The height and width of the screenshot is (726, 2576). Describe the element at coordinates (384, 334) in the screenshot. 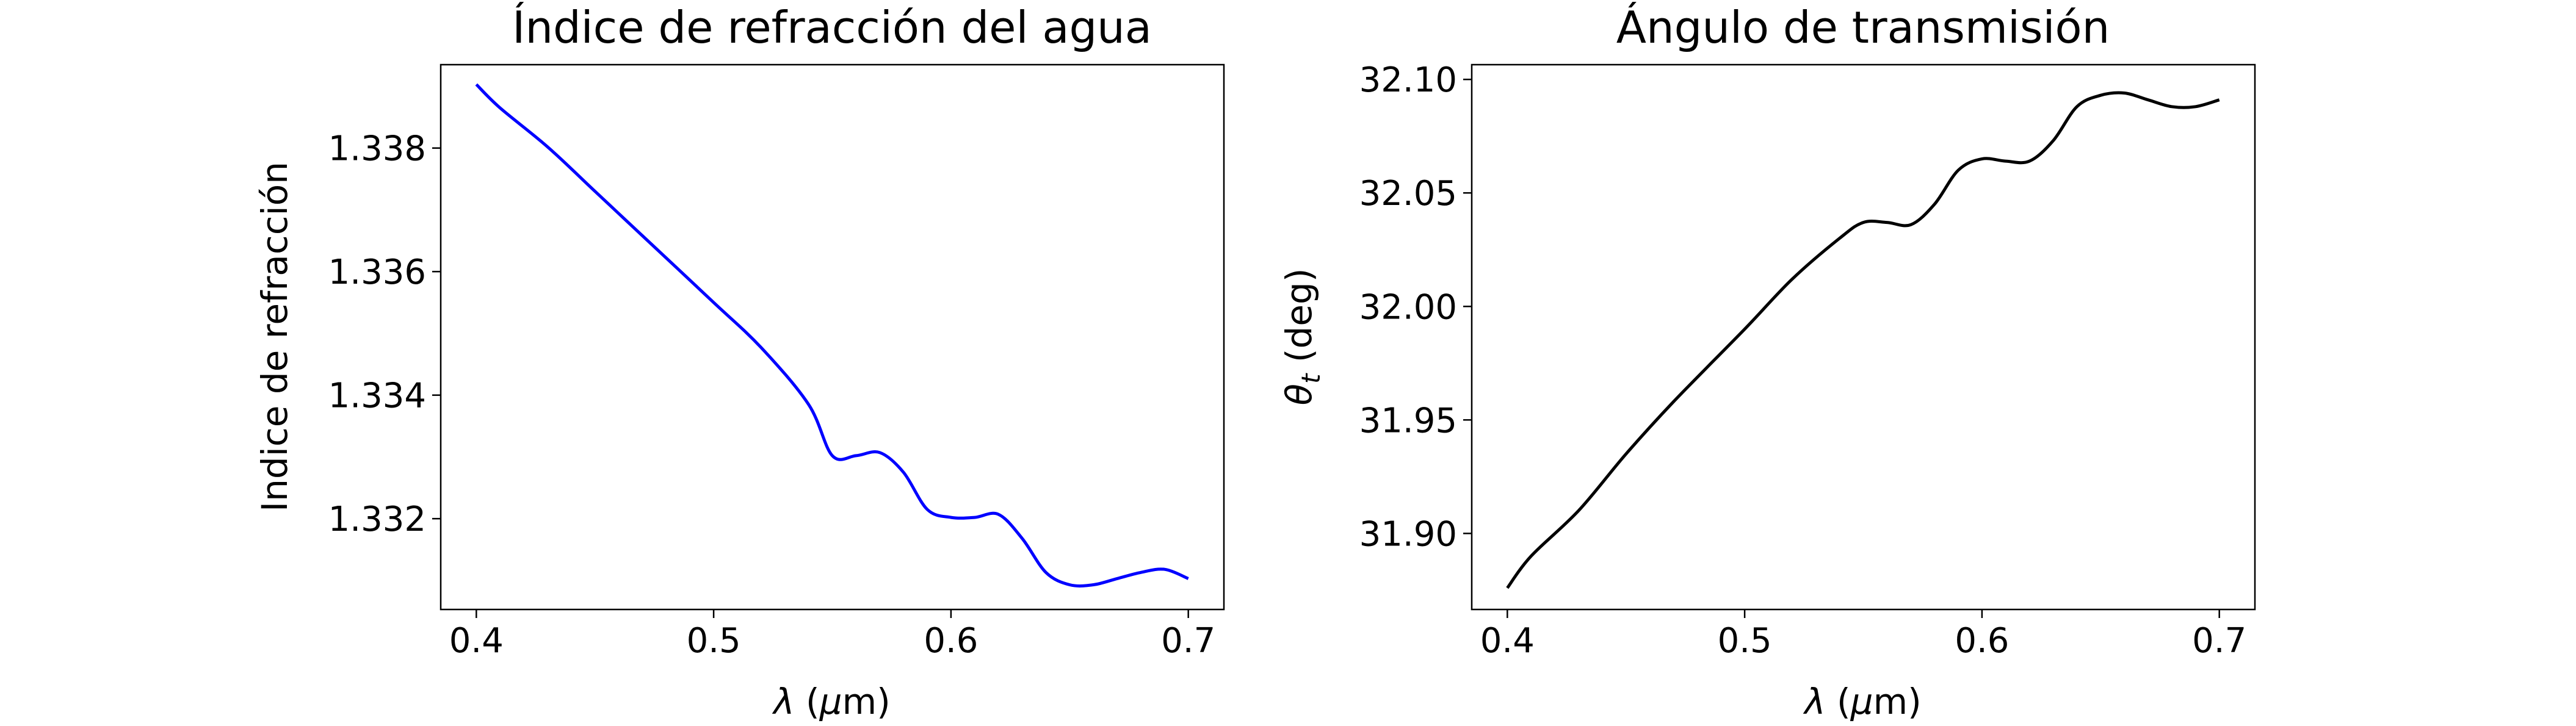

I see `y-ticks: 1.332 1.334 1.336 1.338` at that location.